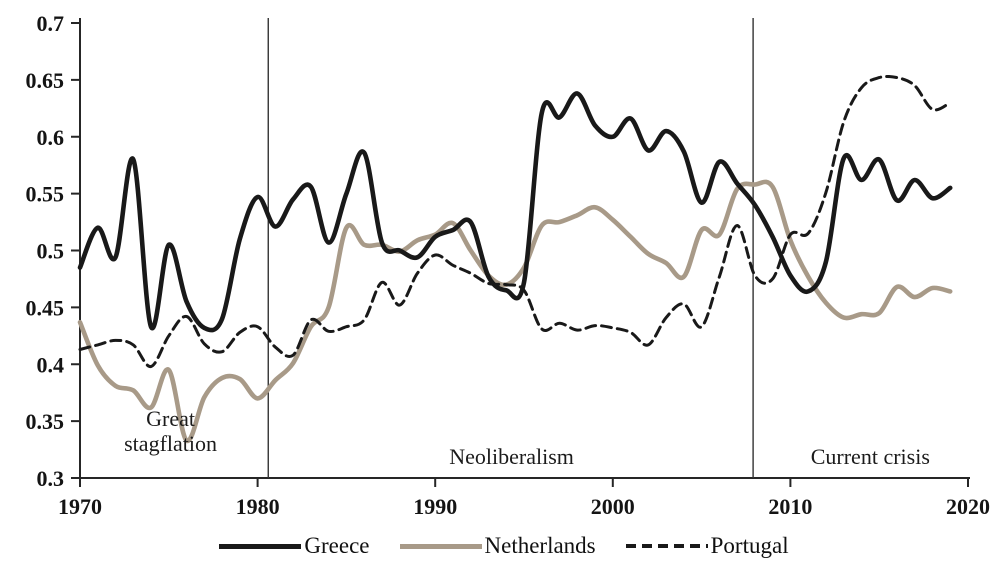 The image size is (1008, 587). What do you see at coordinates (258, 506) in the screenshot?
I see `x-tick-label: 1980` at bounding box center [258, 506].